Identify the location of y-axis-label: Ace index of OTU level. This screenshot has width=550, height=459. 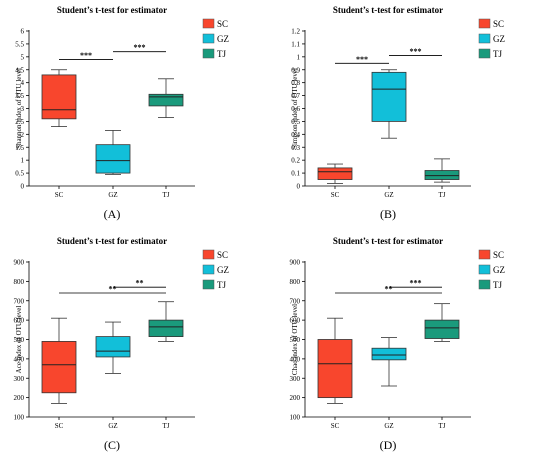
(19, 340).